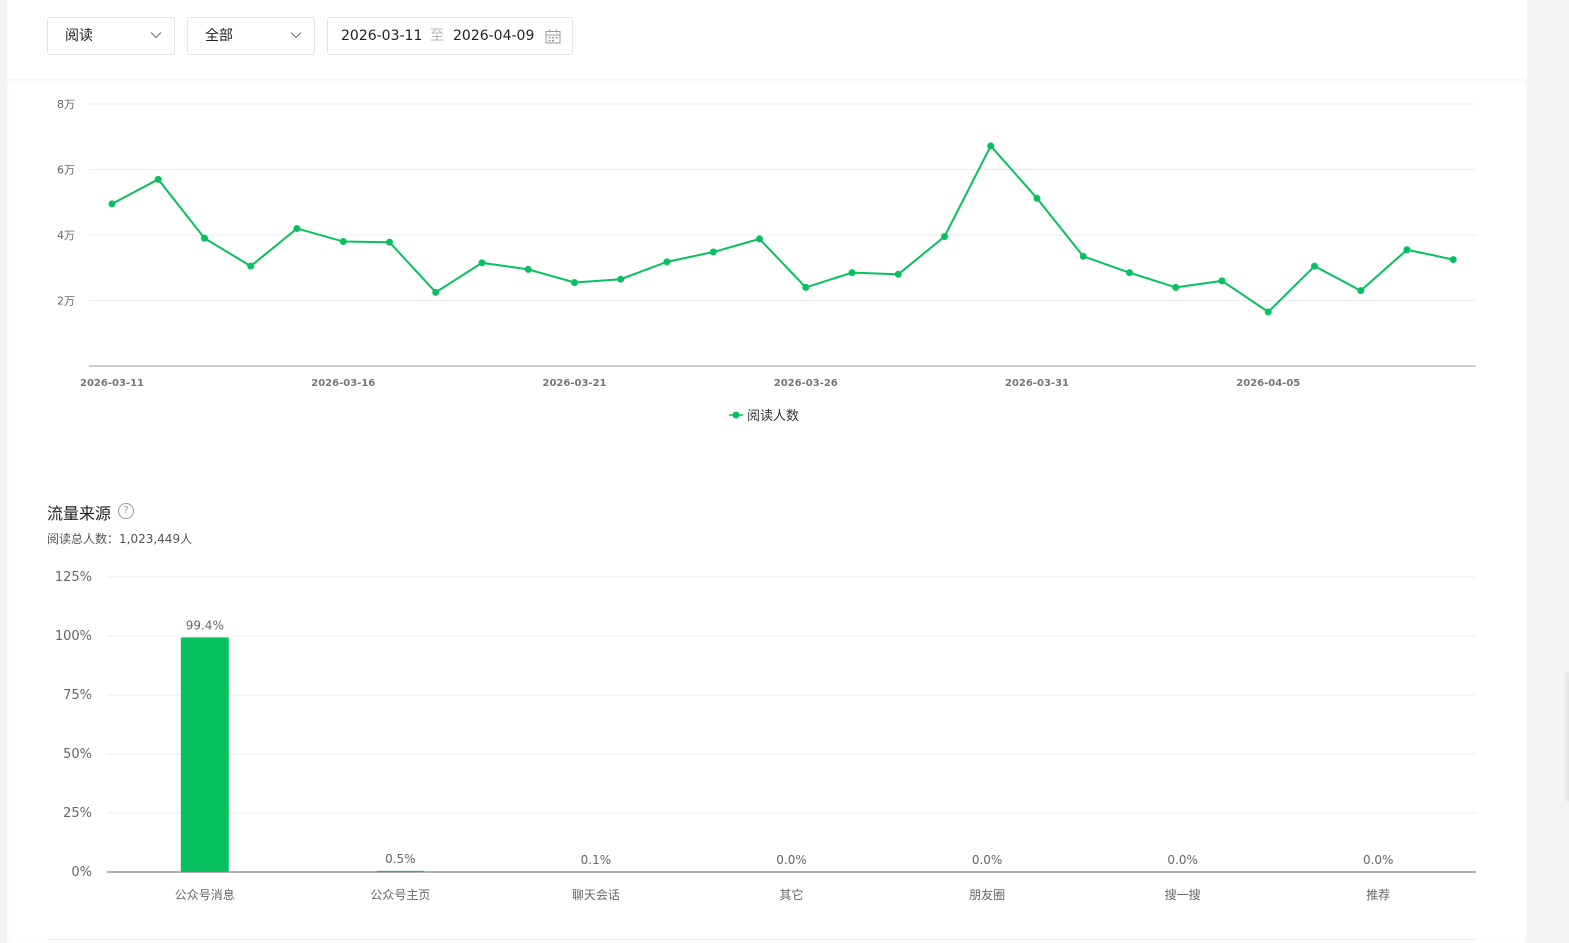  Describe the element at coordinates (111, 36) in the screenshot. I see `metric-select: 阅读` at that location.